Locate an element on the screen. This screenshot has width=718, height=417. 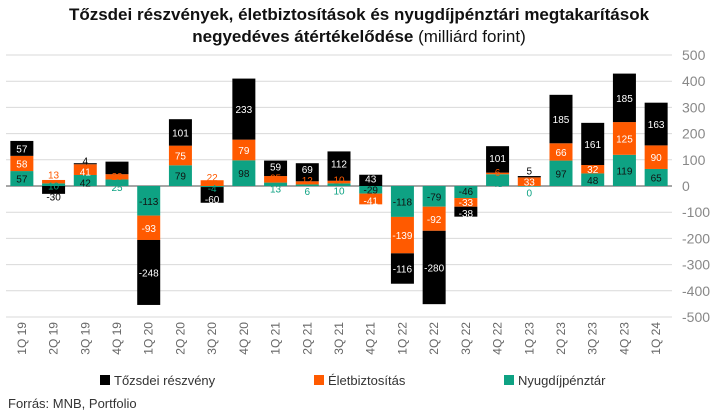
data-label: 6 is located at coordinates (498, 173).